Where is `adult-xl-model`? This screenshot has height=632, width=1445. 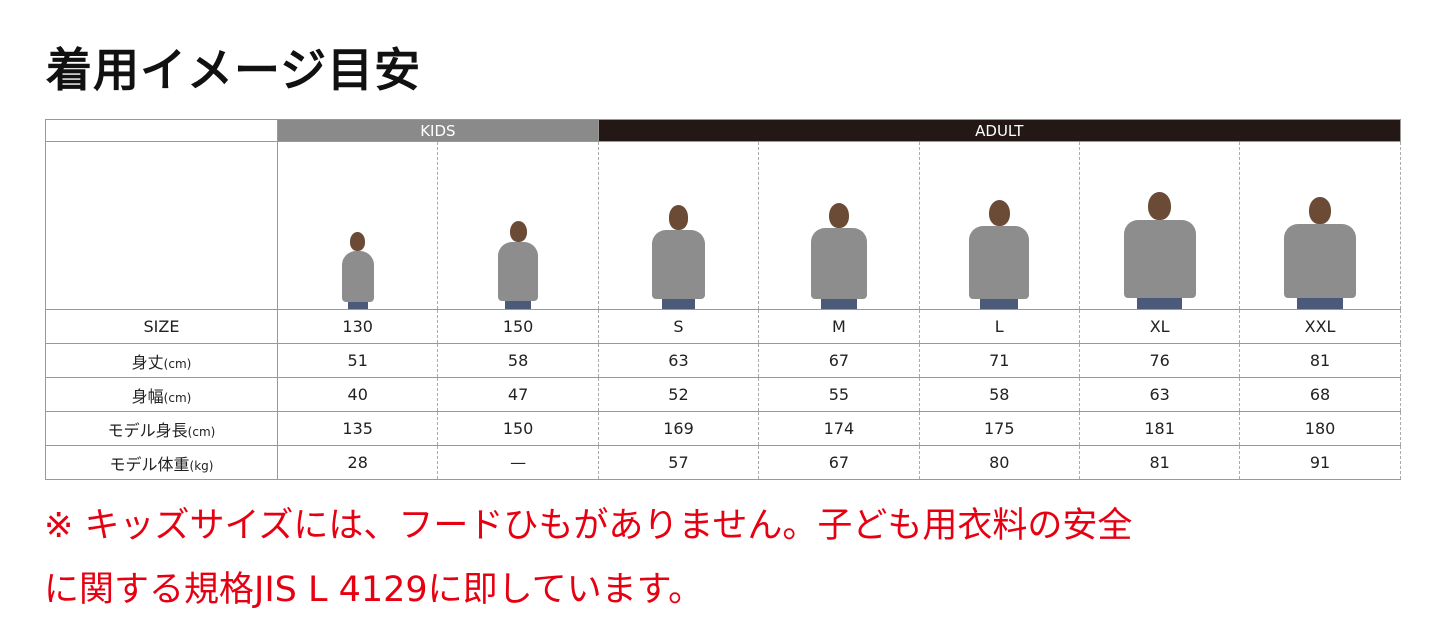 adult-xl-model is located at coordinates (1159, 225).